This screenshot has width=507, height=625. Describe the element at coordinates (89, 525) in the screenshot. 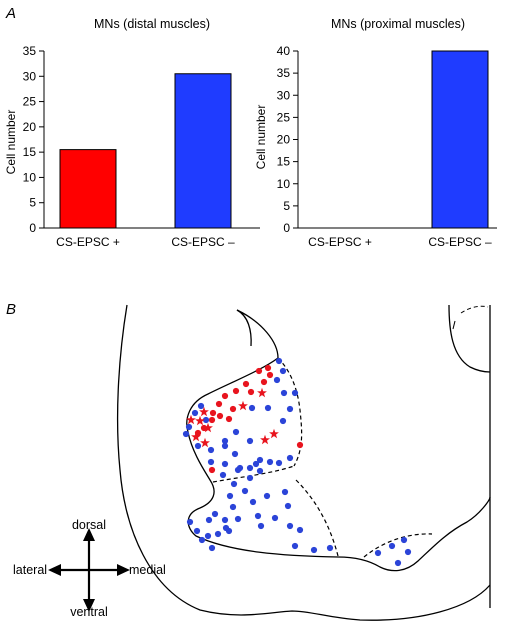

I see `compass-label-dorsal: dorsal` at that location.